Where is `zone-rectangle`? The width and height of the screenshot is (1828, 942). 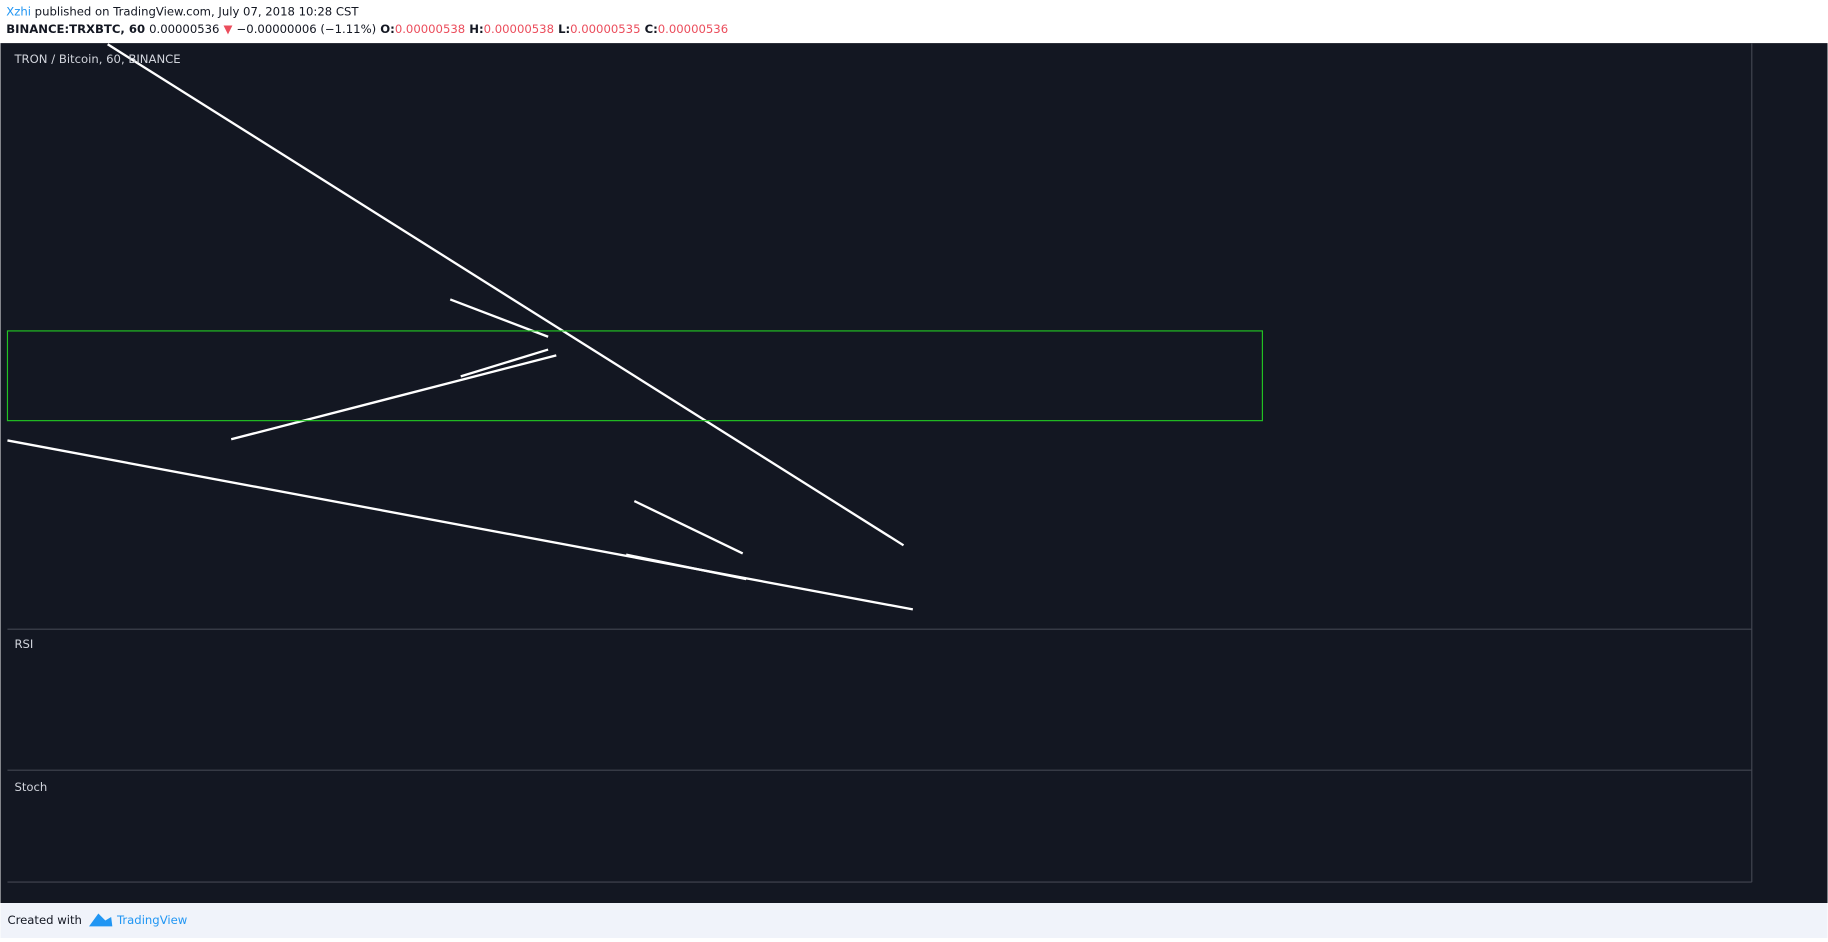
zone-rectangle is located at coordinates (634, 376).